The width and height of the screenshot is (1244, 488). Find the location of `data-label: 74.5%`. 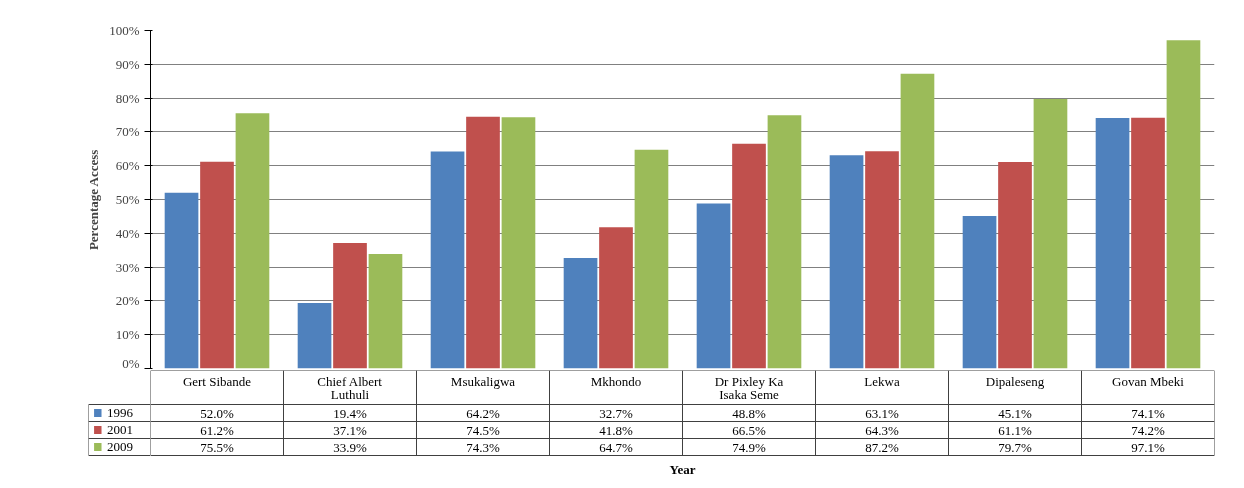

data-label: 74.5% is located at coordinates (483, 430).